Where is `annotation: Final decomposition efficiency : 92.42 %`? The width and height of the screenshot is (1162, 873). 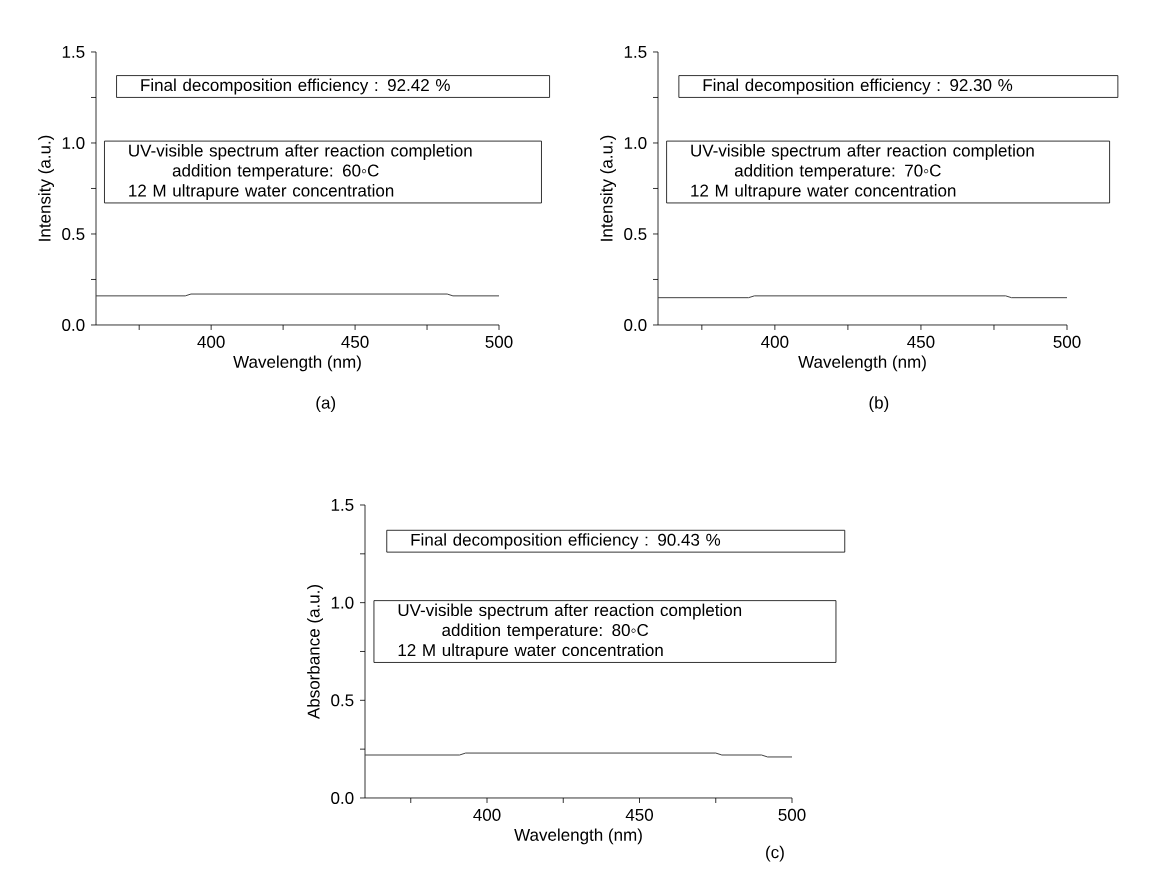
annotation: Final decomposition efficiency : 92.42 % is located at coordinates (295, 86).